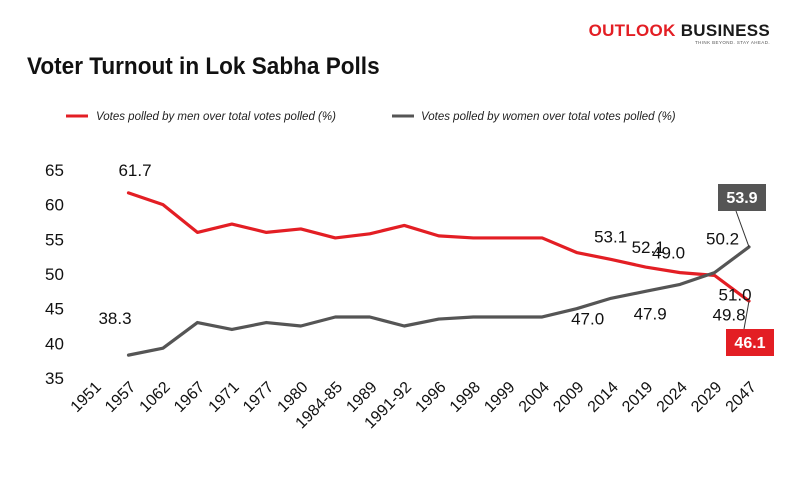  I want to click on x-tick-label: 2024, so click(672, 397).